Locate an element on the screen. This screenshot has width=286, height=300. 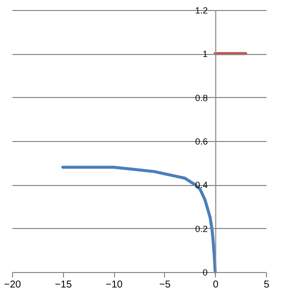
x-tick-label: −15 is located at coordinates (63, 285).